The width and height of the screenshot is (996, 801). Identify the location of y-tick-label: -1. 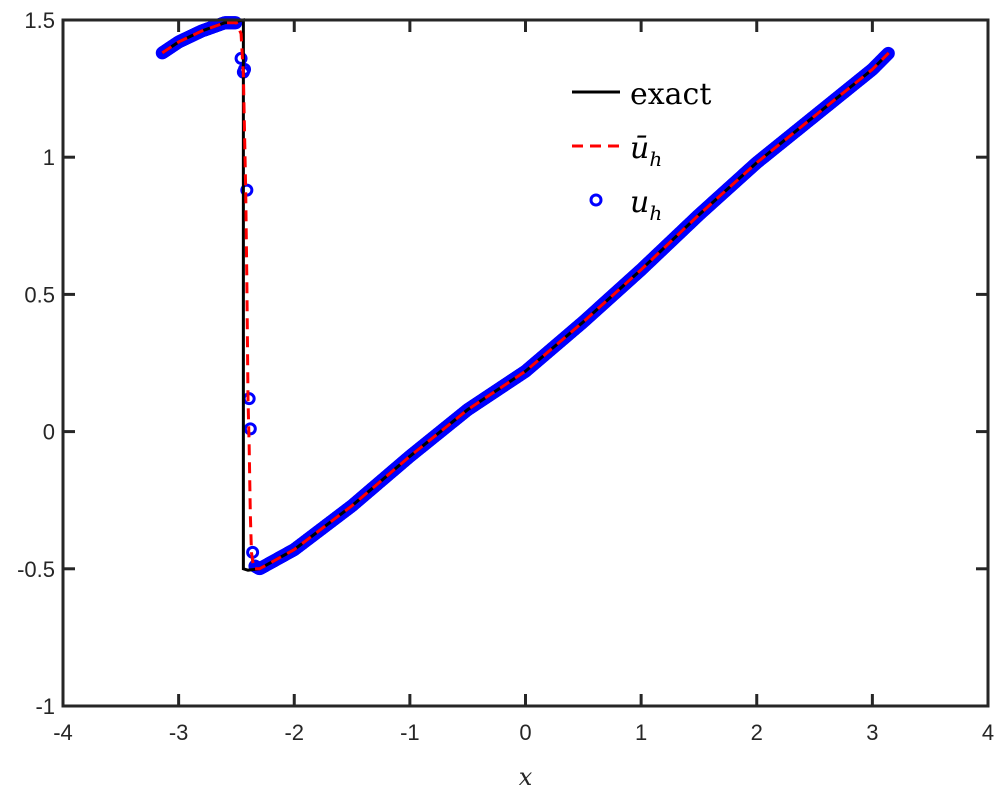
(45, 706).